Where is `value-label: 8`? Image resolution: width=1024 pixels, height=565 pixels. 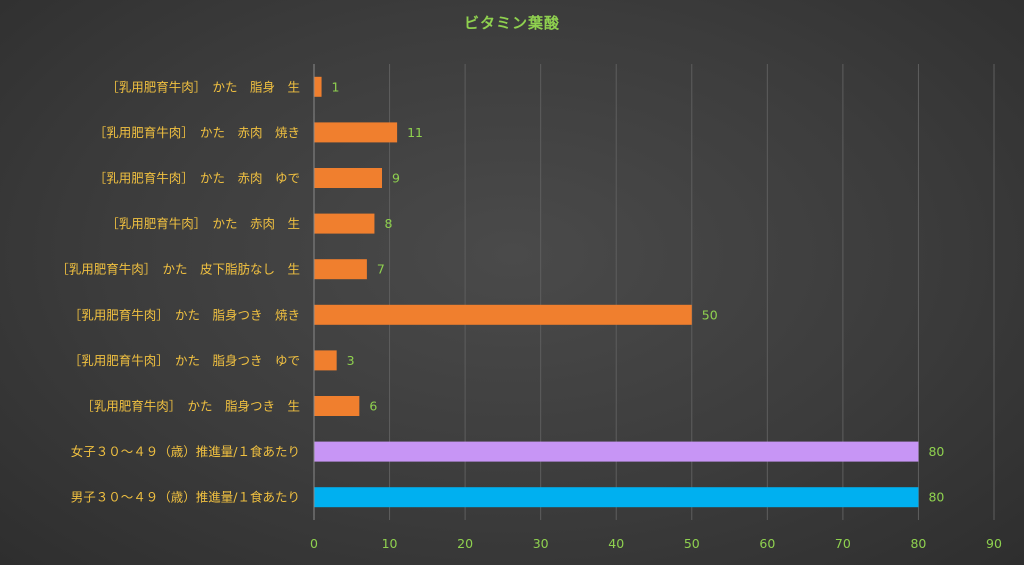 value-label: 8 is located at coordinates (388, 223).